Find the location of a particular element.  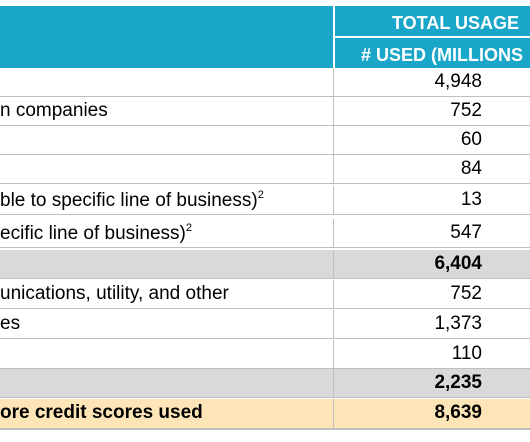

row-value: 4,948 is located at coordinates (458, 81).